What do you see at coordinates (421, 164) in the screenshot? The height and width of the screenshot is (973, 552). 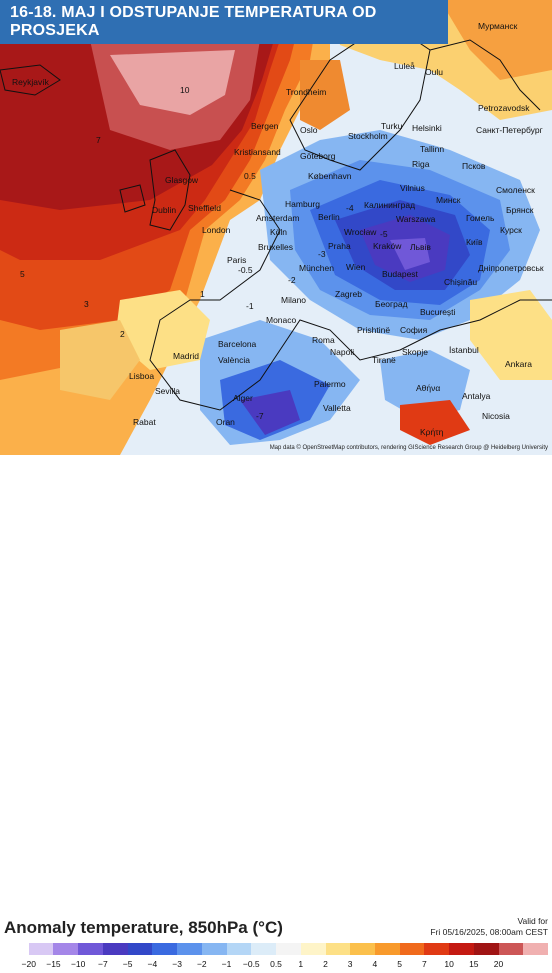 I see `city-label: Riga` at bounding box center [421, 164].